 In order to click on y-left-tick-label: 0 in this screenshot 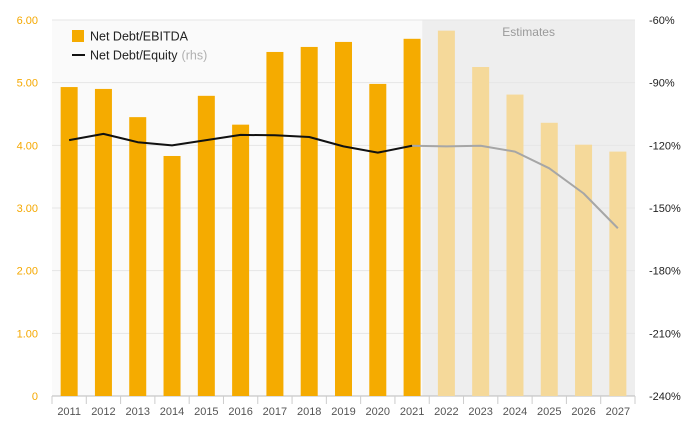, I will do `click(35, 397)`.